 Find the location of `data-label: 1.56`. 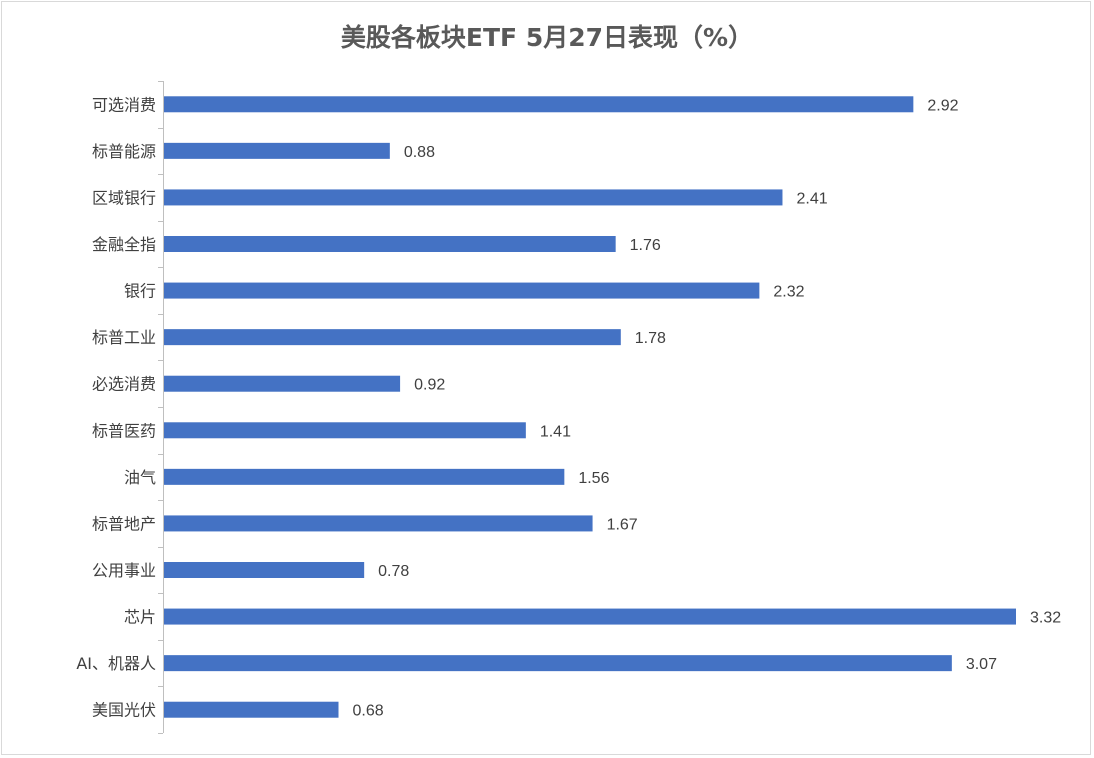

data-label: 1.56 is located at coordinates (593, 478).